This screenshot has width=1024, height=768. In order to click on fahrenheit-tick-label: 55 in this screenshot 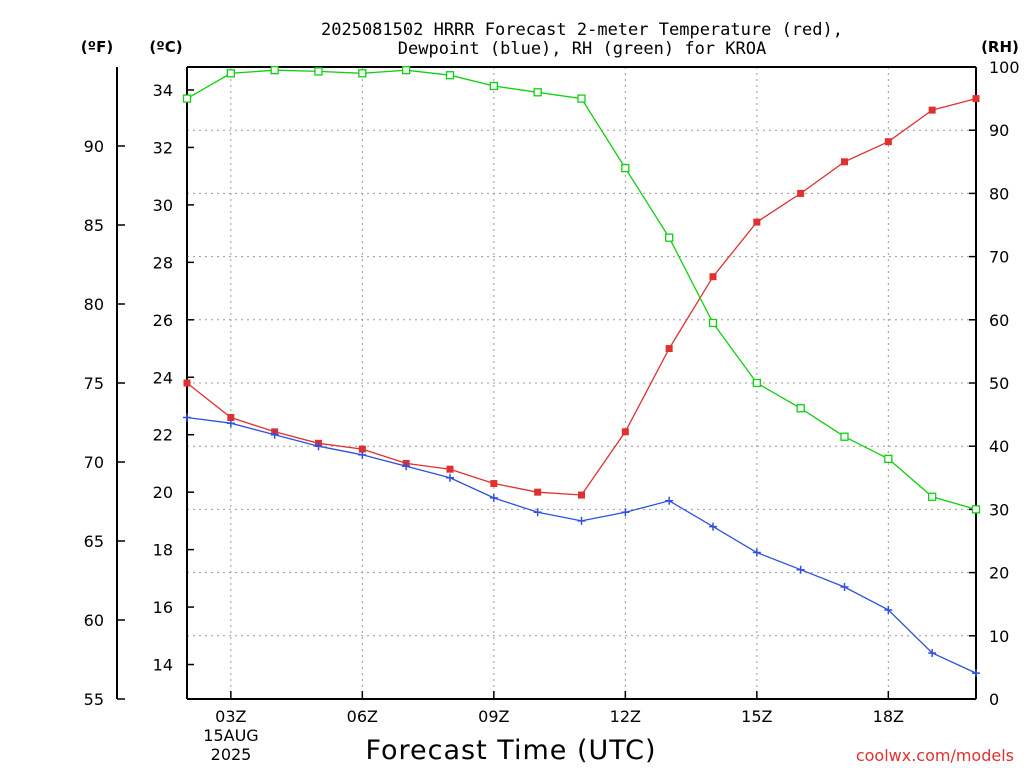, I will do `click(94, 699)`.